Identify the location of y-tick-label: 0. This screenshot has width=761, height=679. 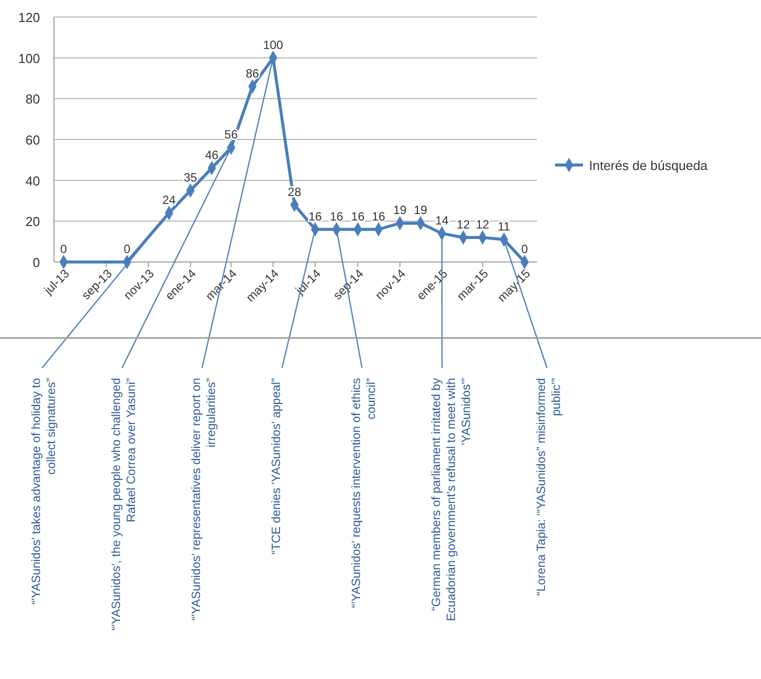
(36, 262).